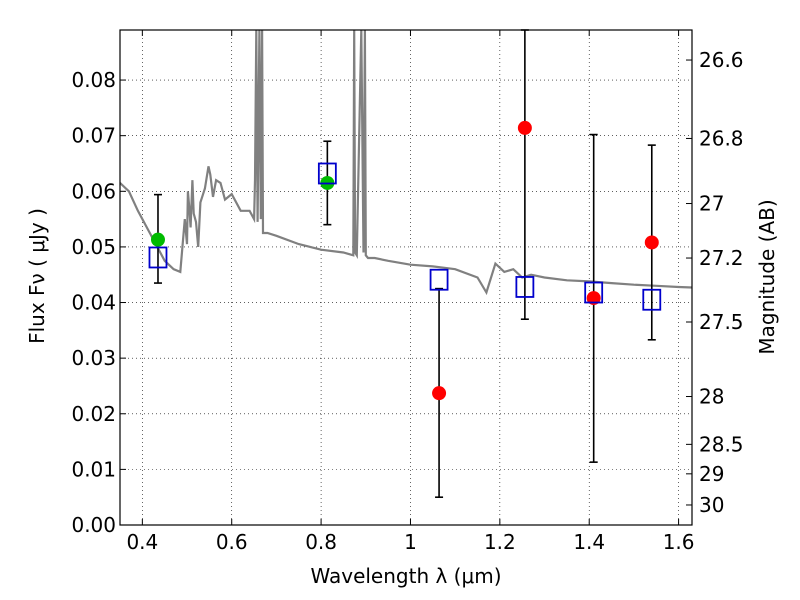 This screenshot has height=600, width=800. Describe the element at coordinates (410, 542) in the screenshot. I see `x-tick-label: 1` at that location.